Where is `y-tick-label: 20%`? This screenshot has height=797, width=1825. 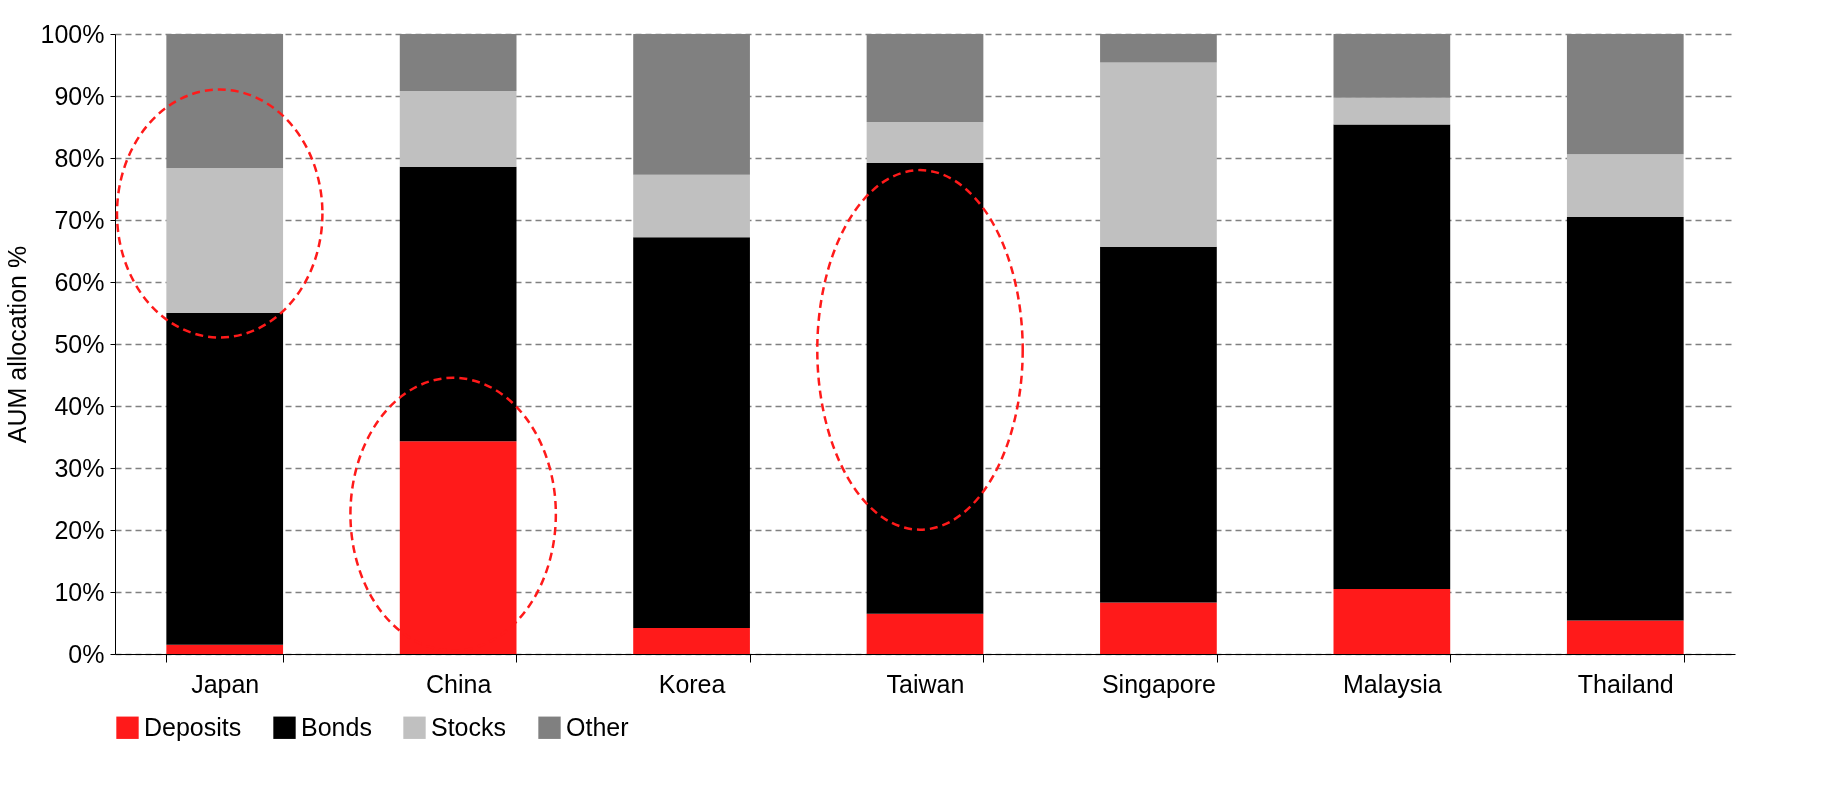
y-tick-label: 20% is located at coordinates (79, 529).